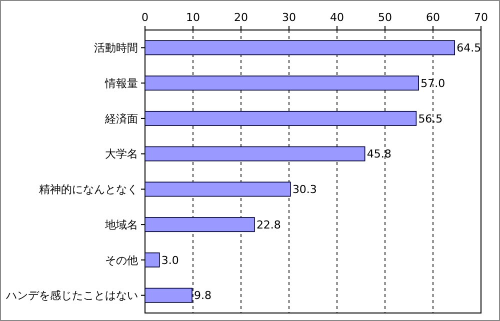  Describe the element at coordinates (121, 154) in the screenshot. I see `y-tick-label: 大学名` at that location.